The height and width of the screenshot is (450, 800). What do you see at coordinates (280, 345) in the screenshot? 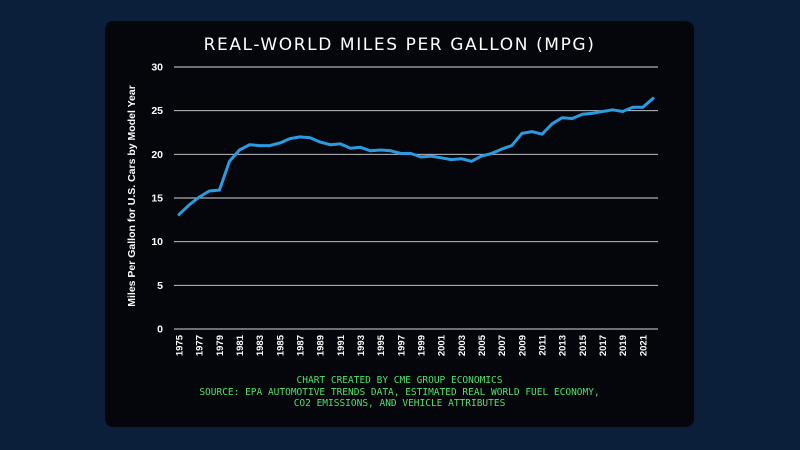
I see `x-tick-label: 1985` at bounding box center [280, 345].